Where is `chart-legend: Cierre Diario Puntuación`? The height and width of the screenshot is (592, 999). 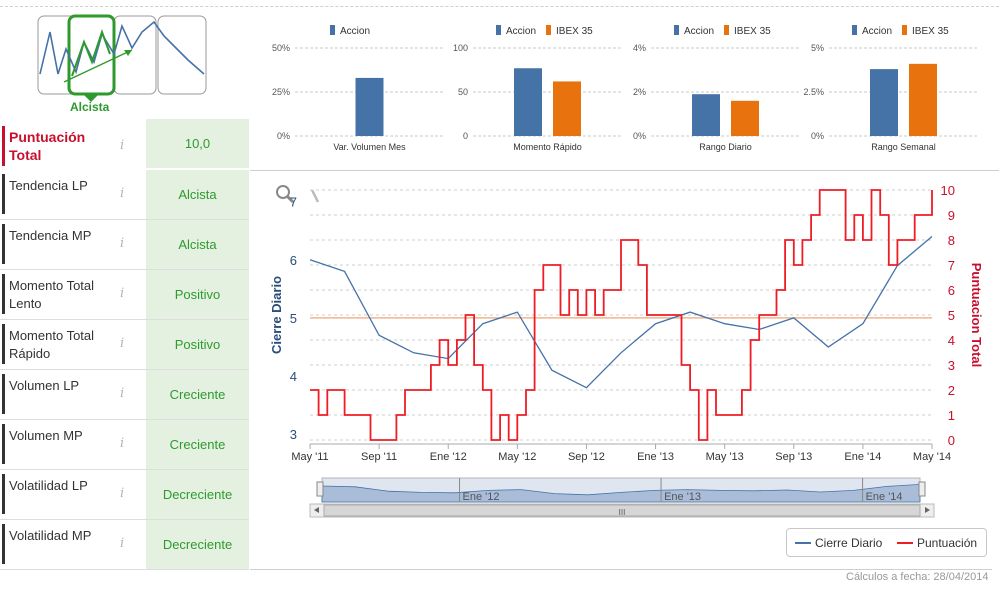 chart-legend: Cierre Diario Puntuación is located at coordinates (886, 542).